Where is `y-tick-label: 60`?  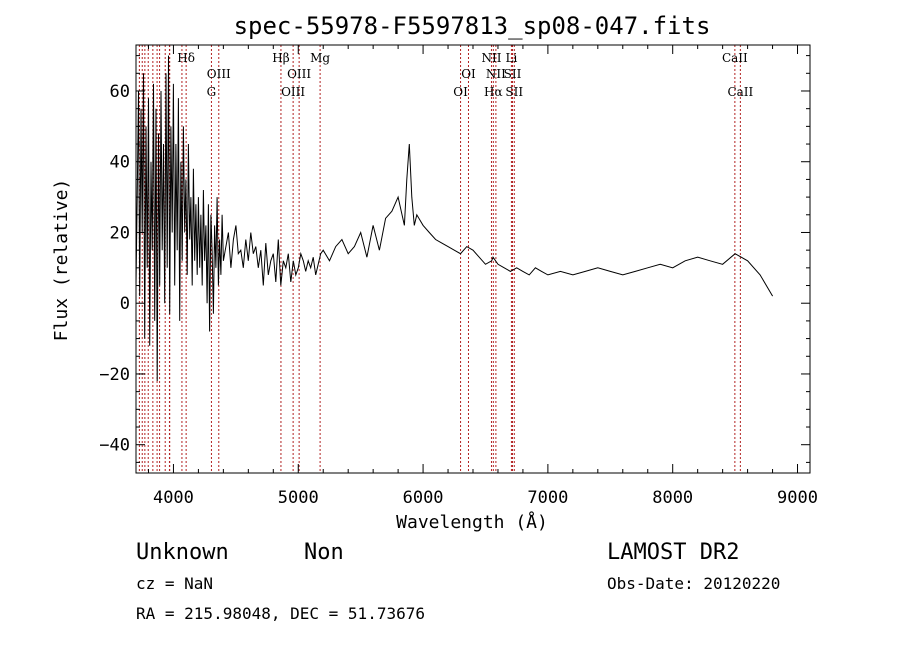 y-tick-label: 60 is located at coordinates (120, 92).